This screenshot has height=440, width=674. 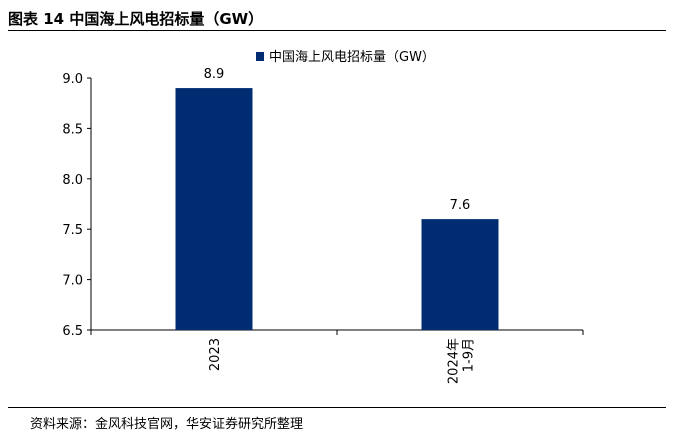 I want to click on chart-legend: 中国海上风电招标量（GW）, so click(x=345, y=57).